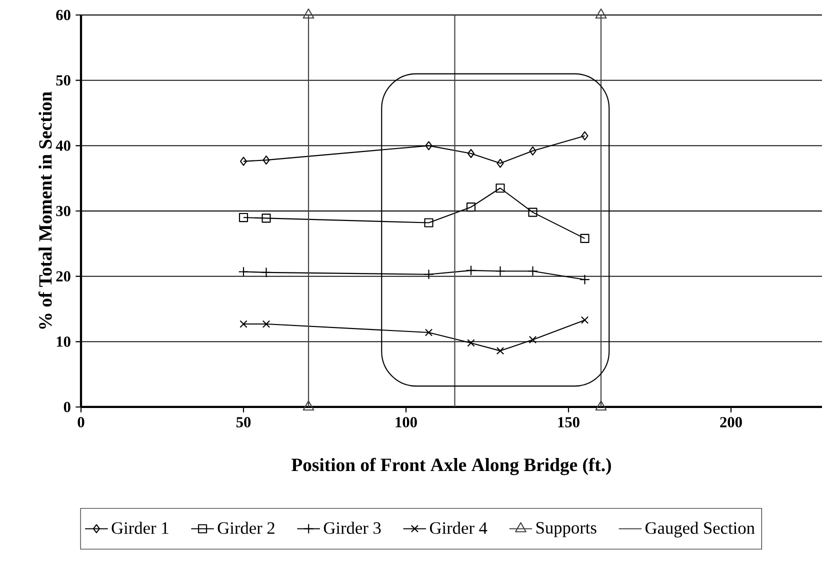  What do you see at coordinates (451, 467) in the screenshot?
I see `x-axis-title: Position of Front Axle Along Bridge (ft.)` at bounding box center [451, 467].